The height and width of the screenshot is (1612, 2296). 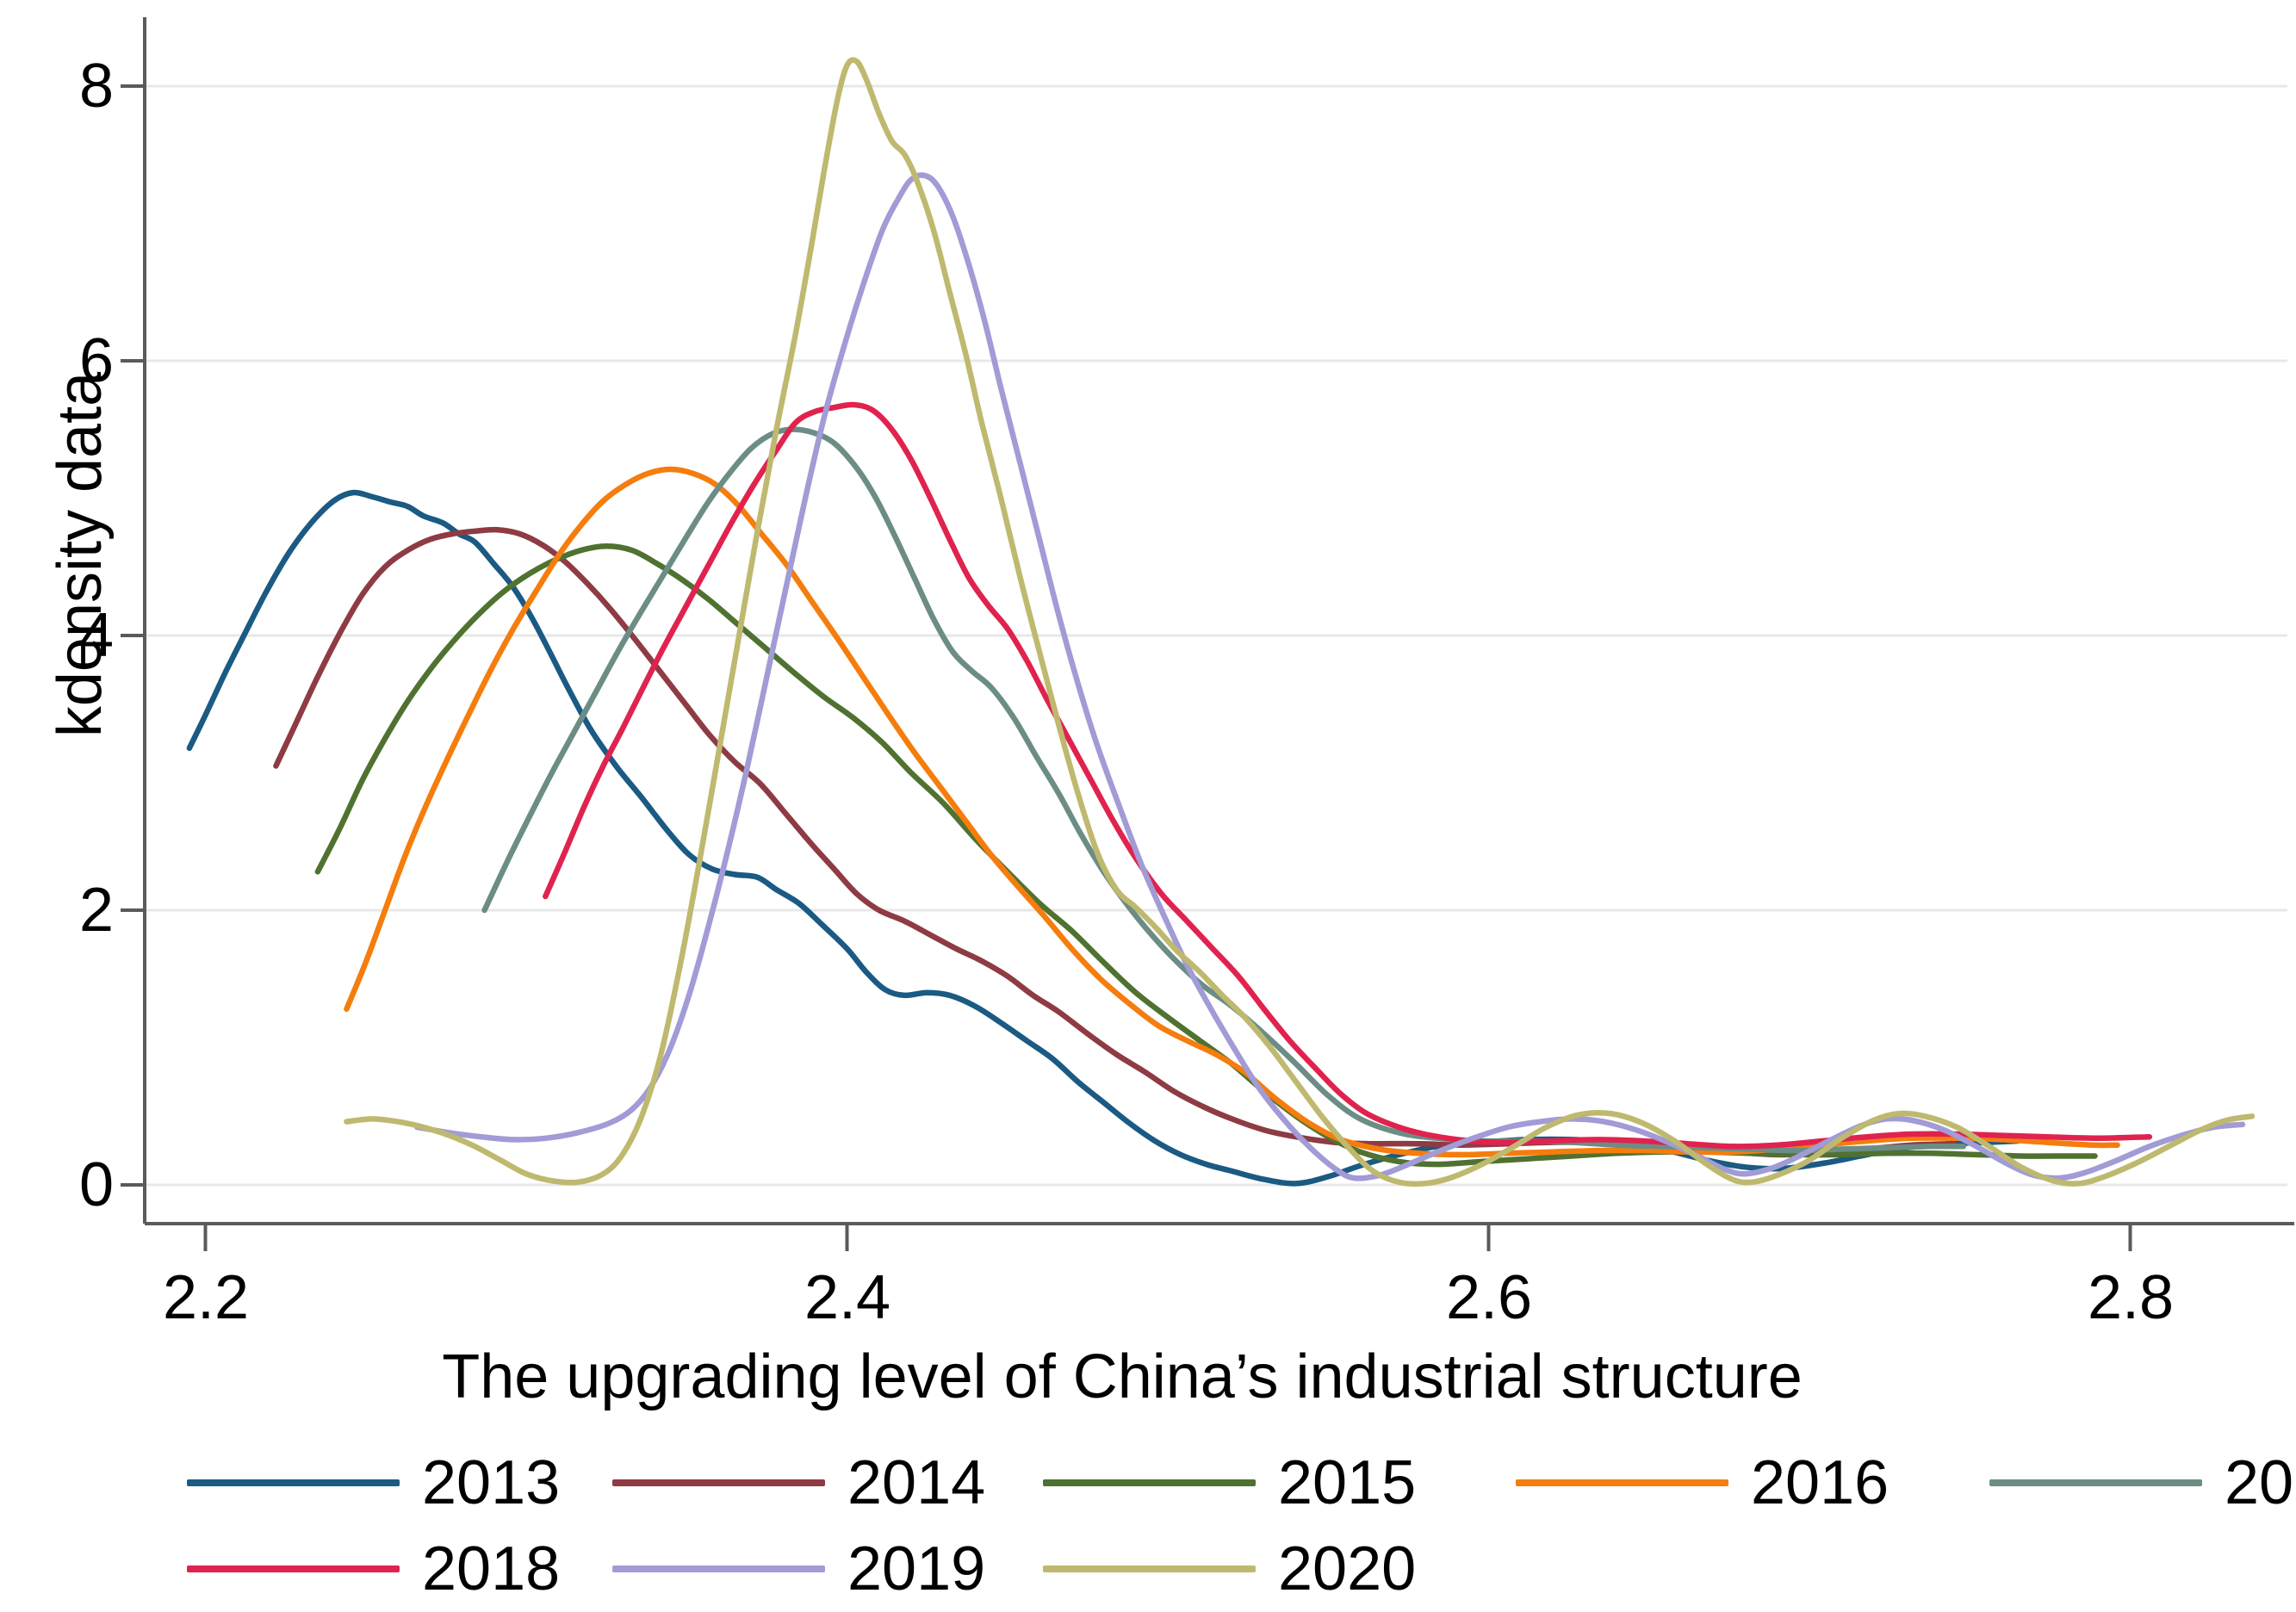 I want to click on legend-label-2017: 2017, so click(x=2260, y=1483).